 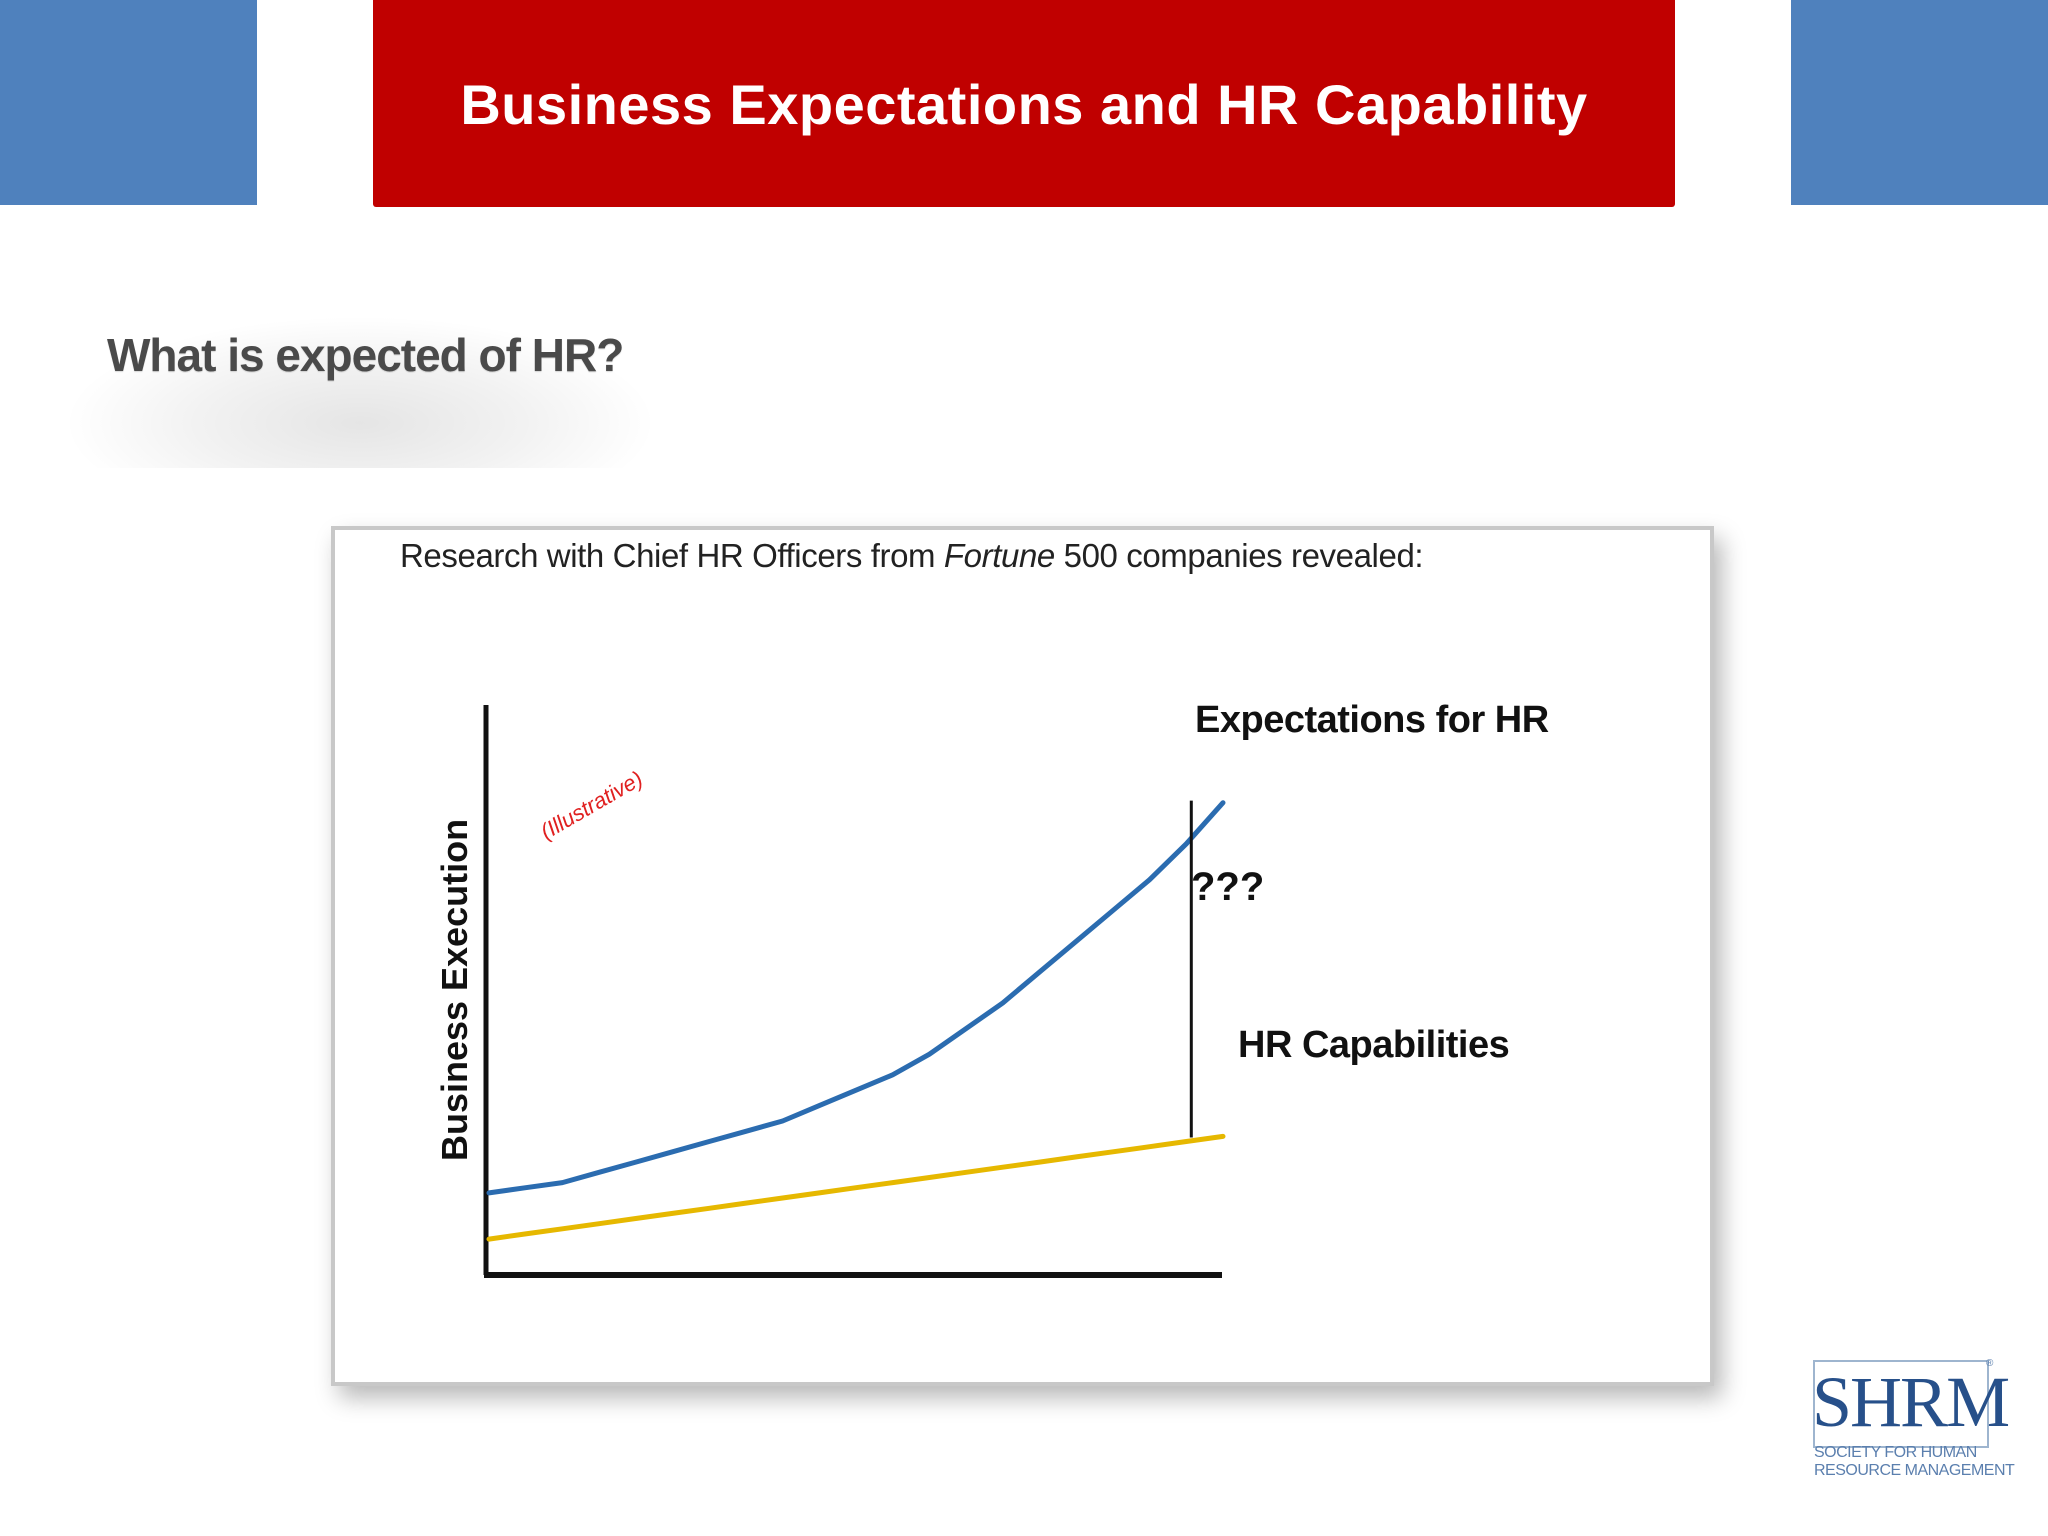 I want to click on right-accent-block, so click(x=1919, y=102).